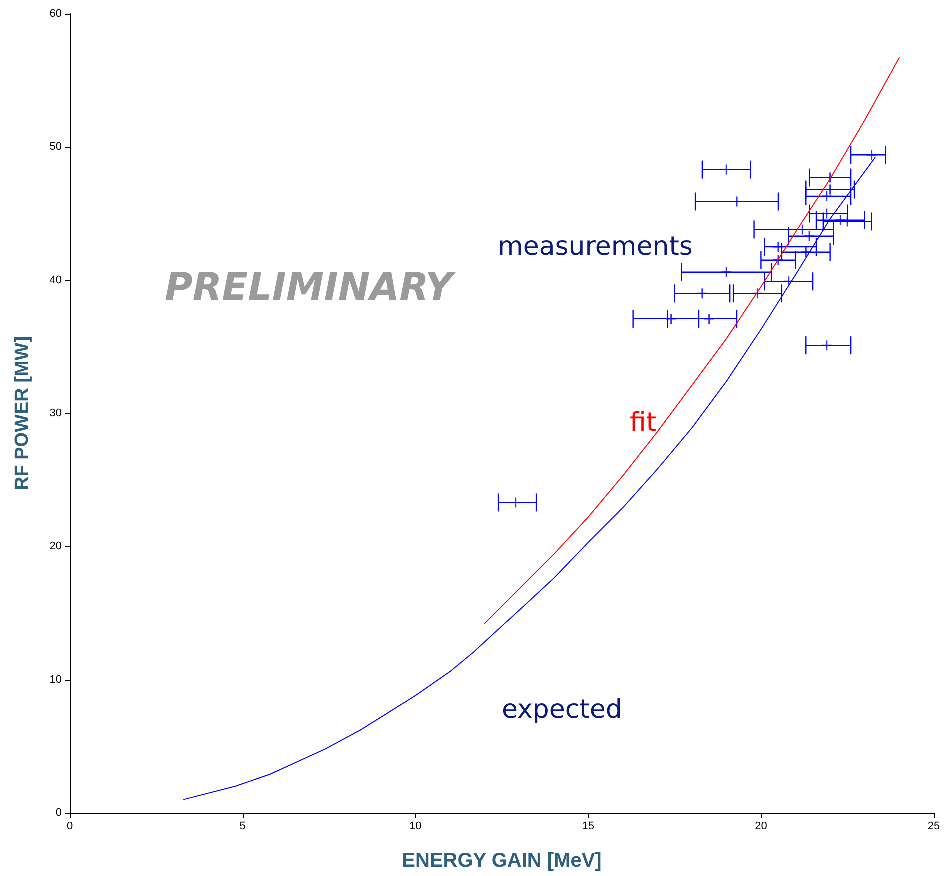 This screenshot has height=876, width=949. What do you see at coordinates (243, 826) in the screenshot?
I see `x-tick-label: 5` at bounding box center [243, 826].